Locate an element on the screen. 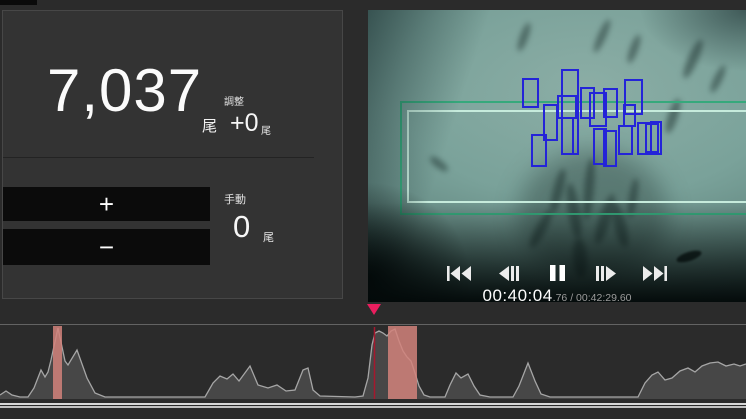 The height and width of the screenshot is (419, 746). total-count-unit: 尾 is located at coordinates (210, 126).